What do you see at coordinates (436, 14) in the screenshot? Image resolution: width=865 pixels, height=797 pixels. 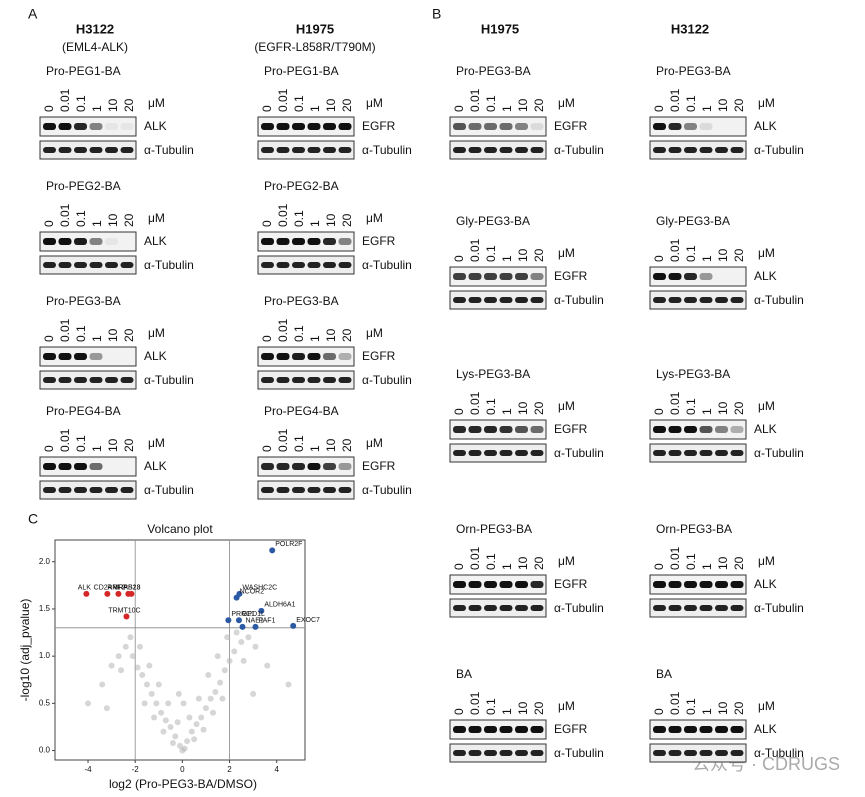 I see `panel-label: B` at bounding box center [436, 14].